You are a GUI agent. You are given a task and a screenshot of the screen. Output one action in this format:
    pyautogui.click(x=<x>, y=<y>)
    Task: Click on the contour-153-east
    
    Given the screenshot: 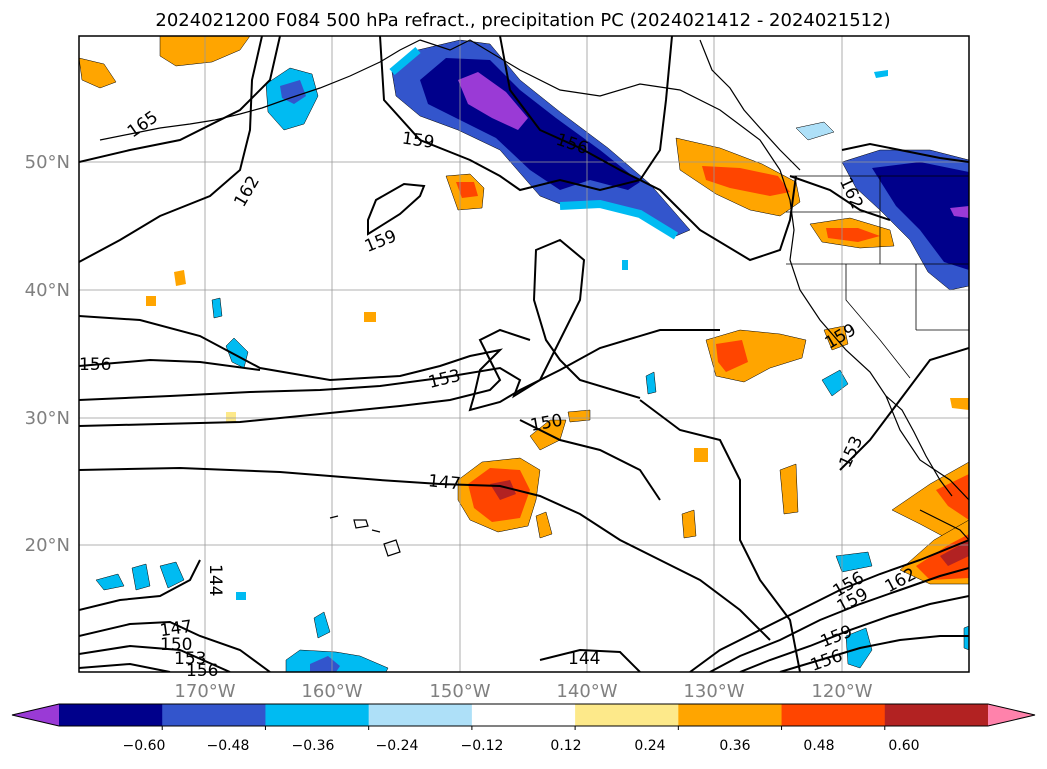 What is the action you would take?
    pyautogui.click(x=904, y=409)
    